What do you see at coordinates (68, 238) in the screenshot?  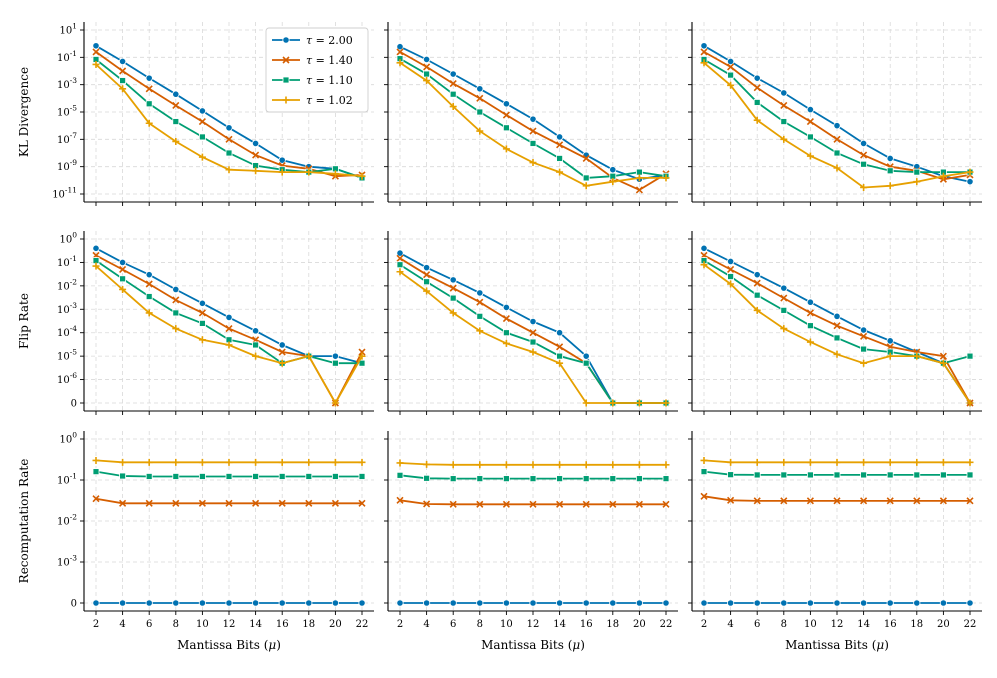 I see `y-tick-label: 10⁰` at bounding box center [68, 238].